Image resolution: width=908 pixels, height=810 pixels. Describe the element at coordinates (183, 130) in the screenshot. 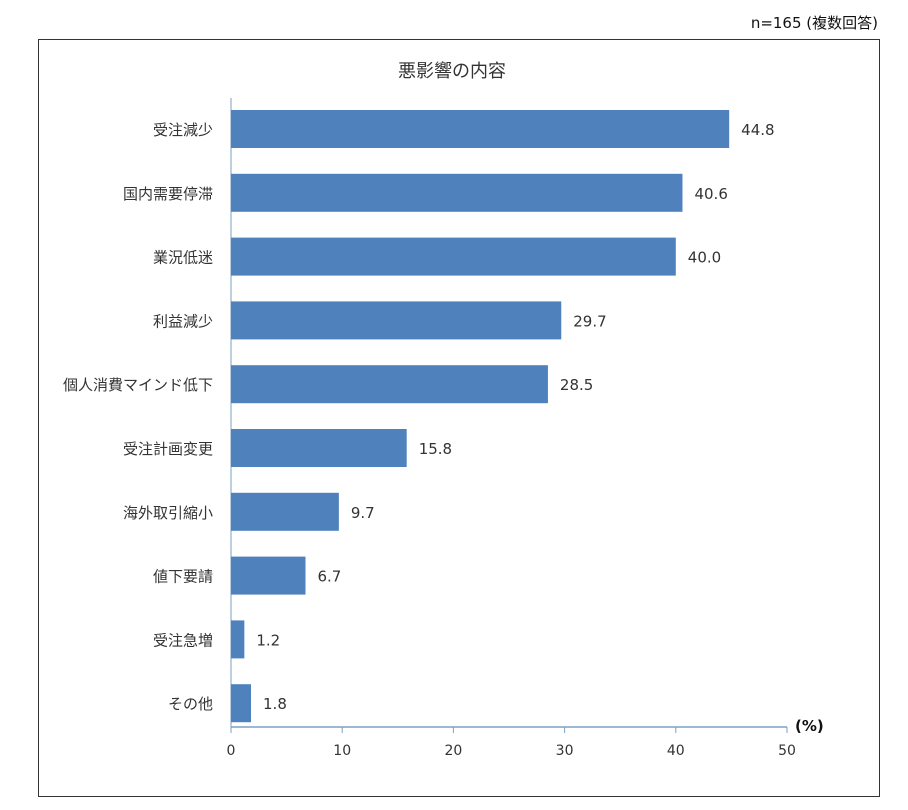

I see `category-label: 受注減少` at that location.